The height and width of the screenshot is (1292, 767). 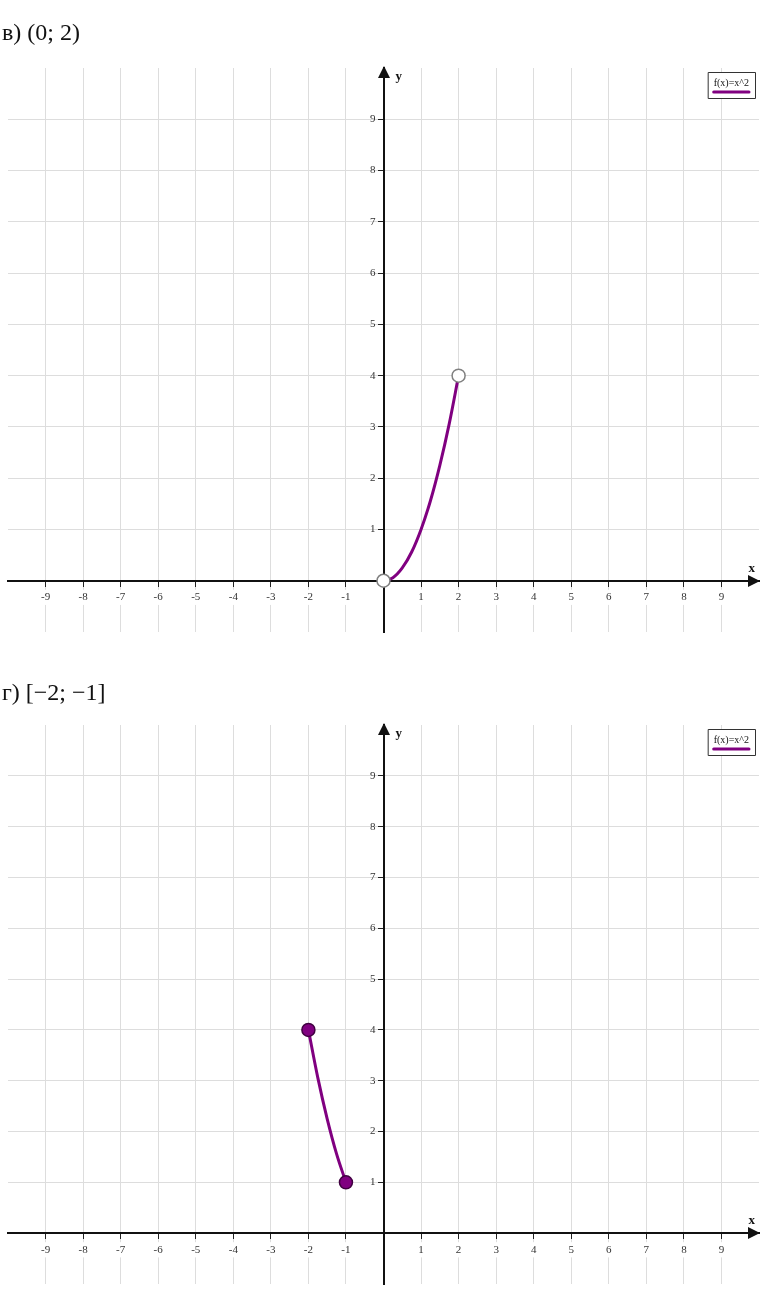 I want to click on chart-title: г) [−2; −1], so click(x=54, y=692).